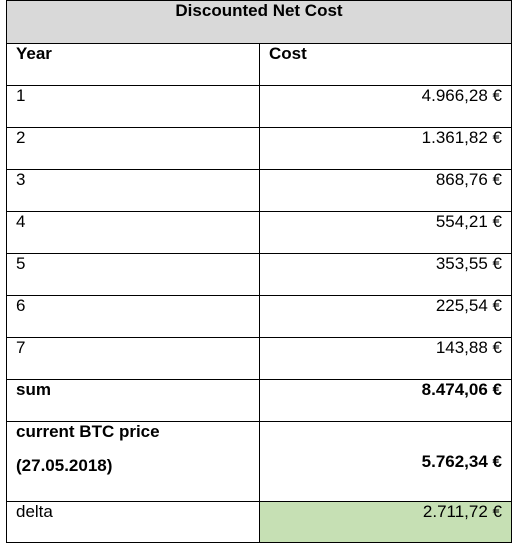 This screenshot has width=516, height=544. I want to click on table-row: 1 4.966,28 €, so click(259, 106).